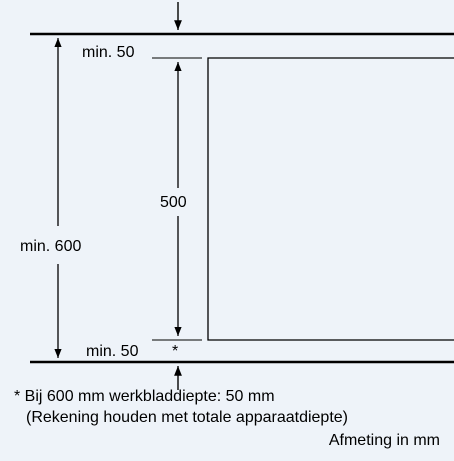 This screenshot has width=454, height=461. I want to click on asterisk-mark: *, so click(175, 351).